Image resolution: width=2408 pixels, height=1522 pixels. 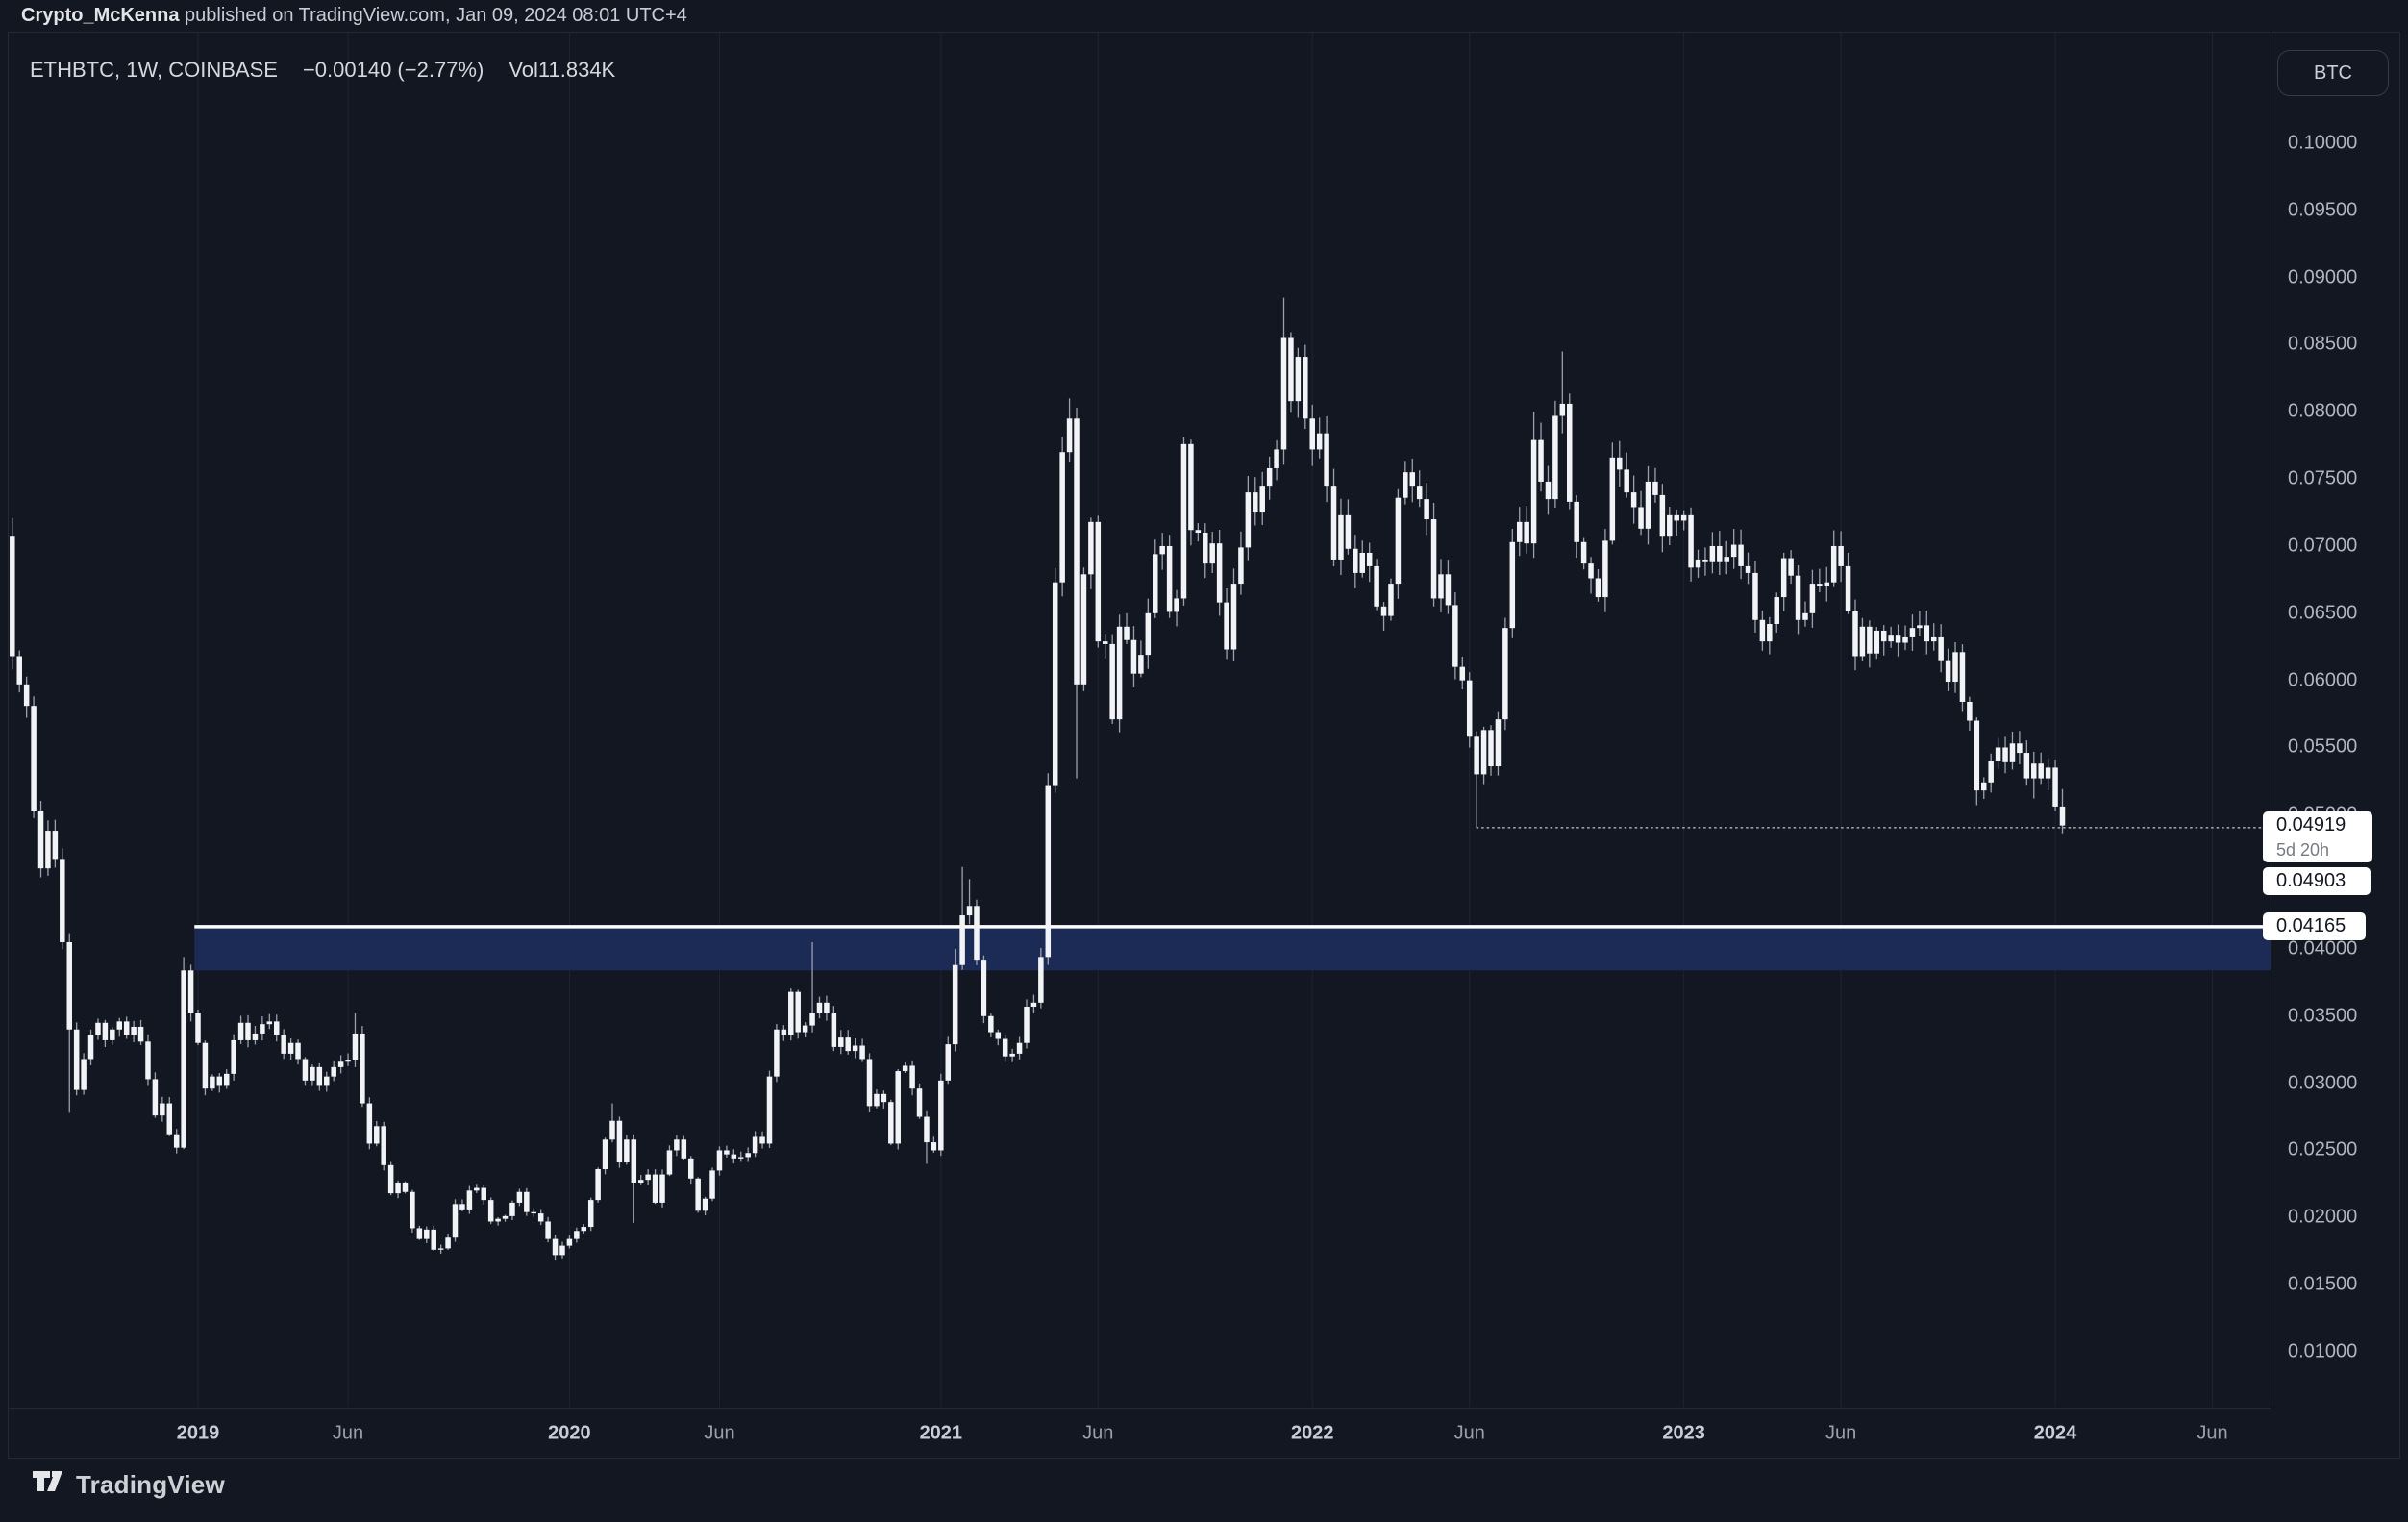 I want to click on price-change: −0.00140 (−2.77%), so click(x=393, y=70).